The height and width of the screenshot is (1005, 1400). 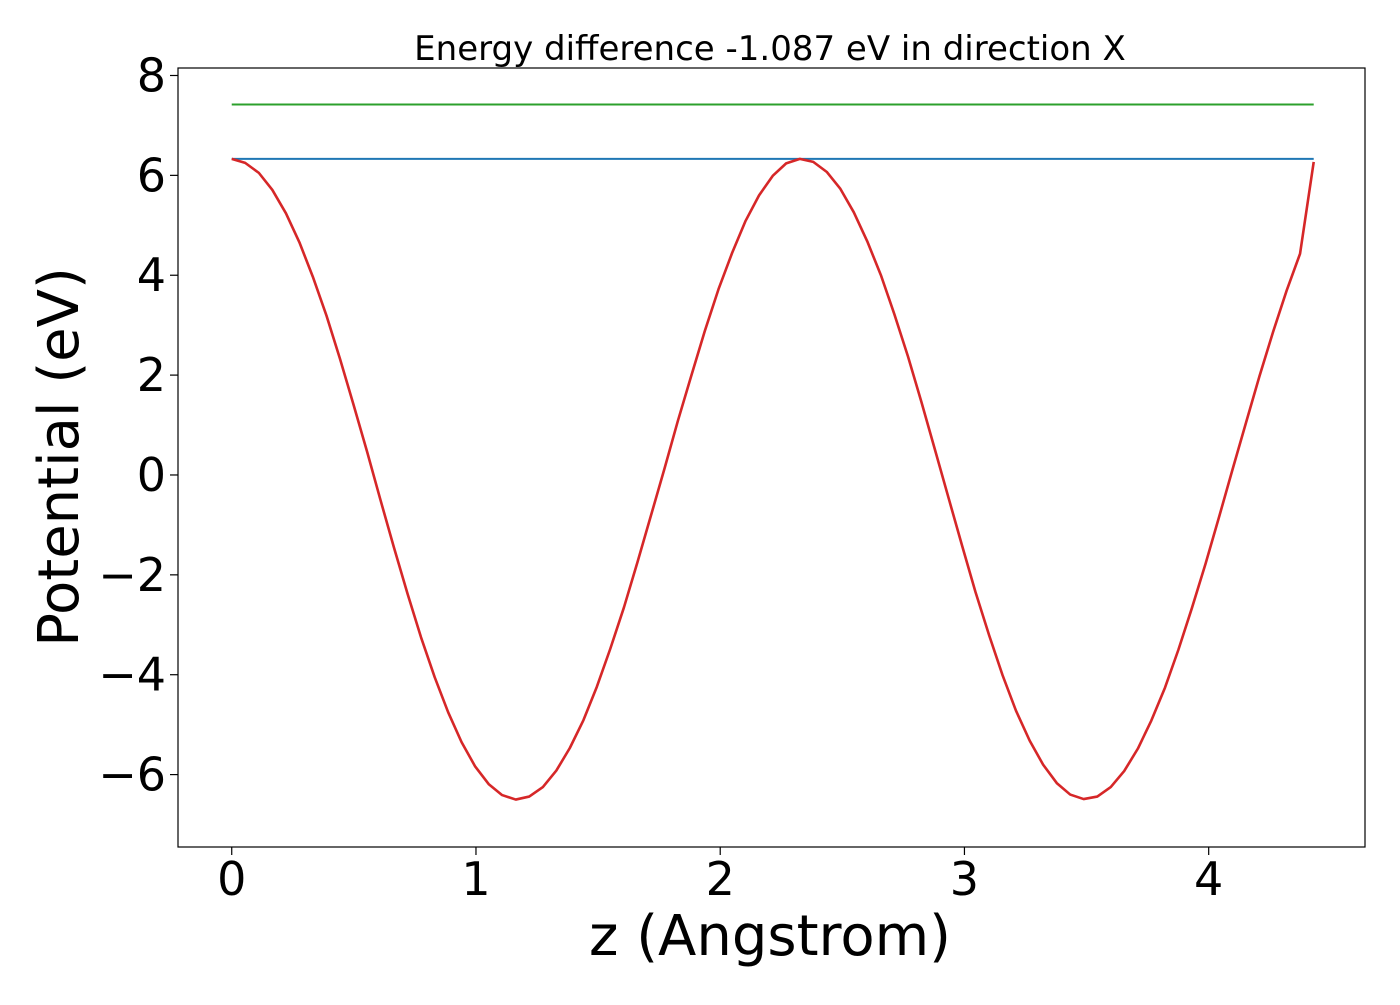 I want to click on y-tick-label: 6, so click(x=151, y=175).